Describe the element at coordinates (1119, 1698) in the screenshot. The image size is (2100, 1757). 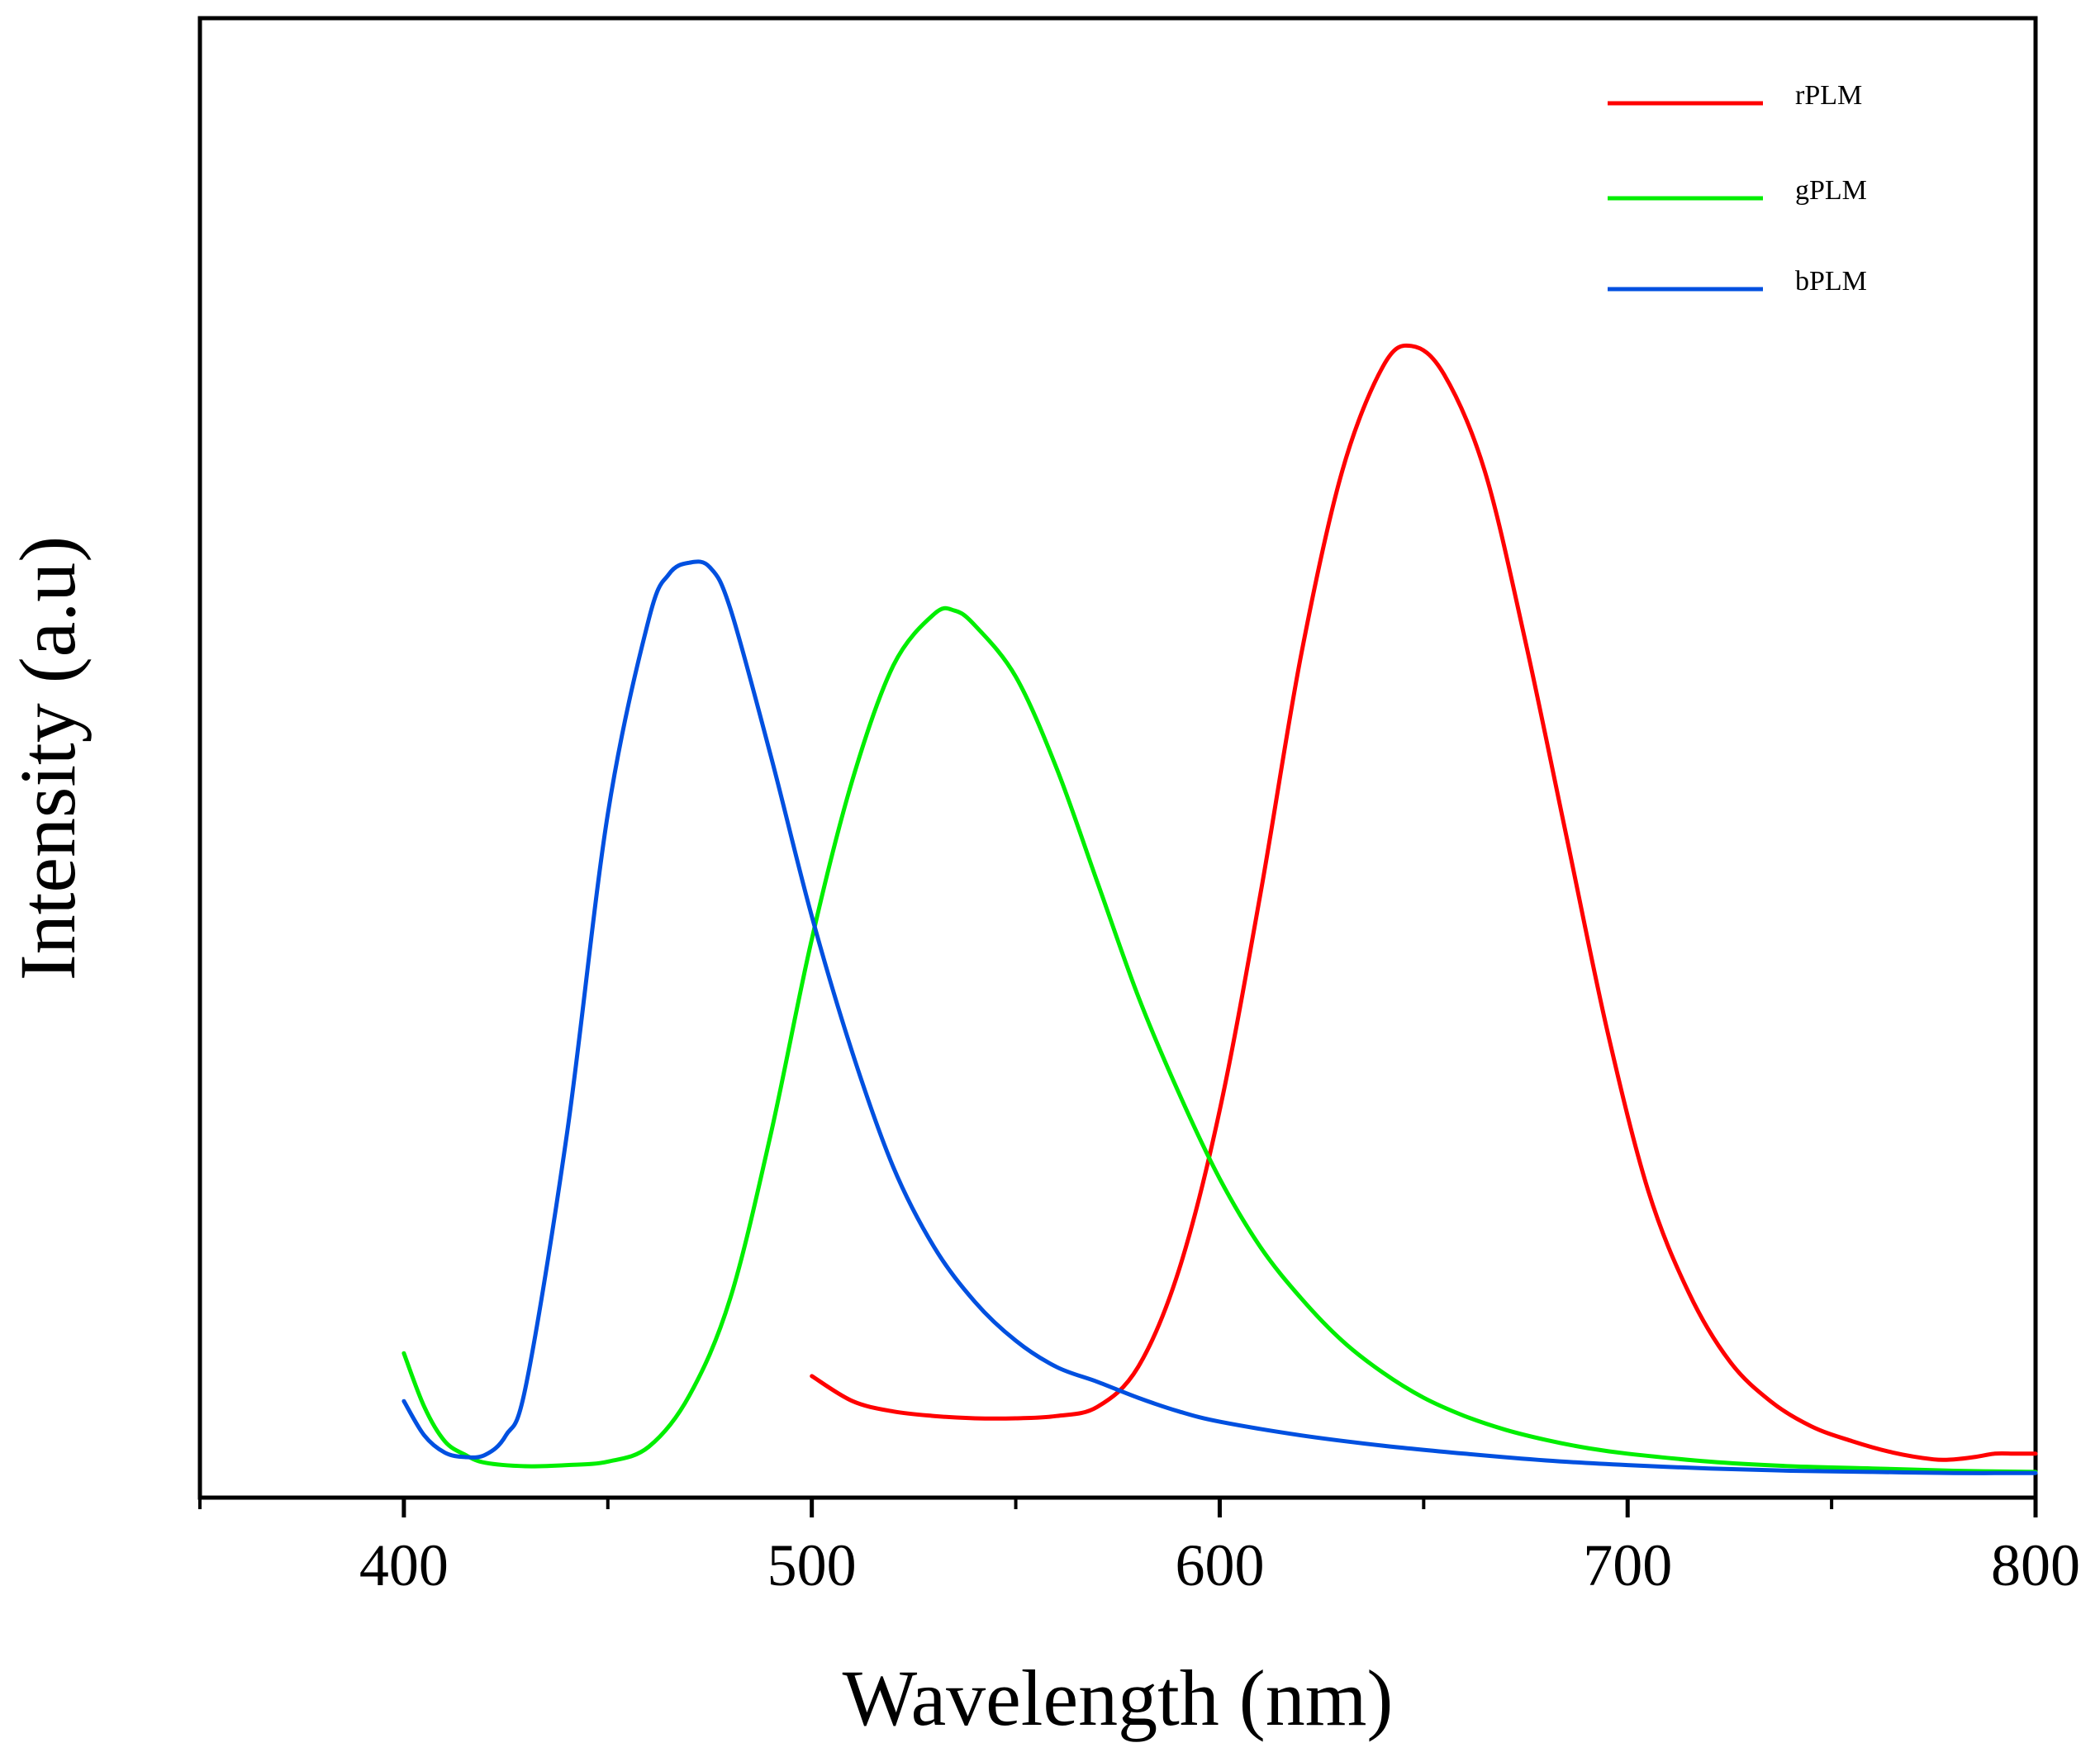
I see `x-axis-title: Wavelength (nm)` at that location.